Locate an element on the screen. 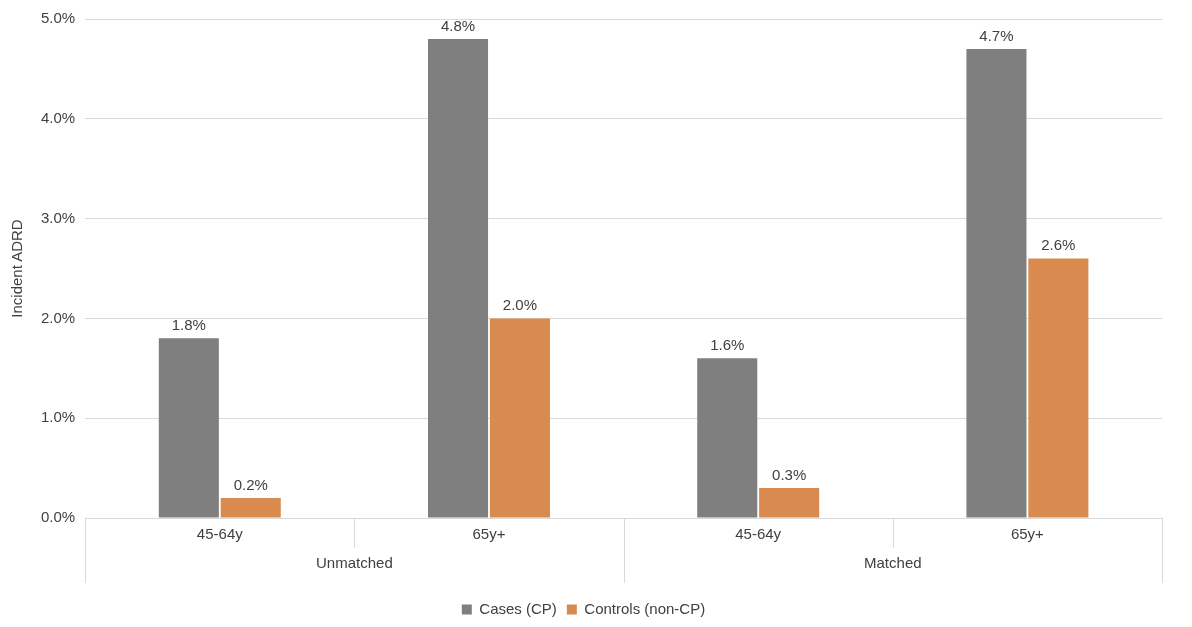 This screenshot has width=1192, height=627. legend-label: Cases (CP) is located at coordinates (518, 608).